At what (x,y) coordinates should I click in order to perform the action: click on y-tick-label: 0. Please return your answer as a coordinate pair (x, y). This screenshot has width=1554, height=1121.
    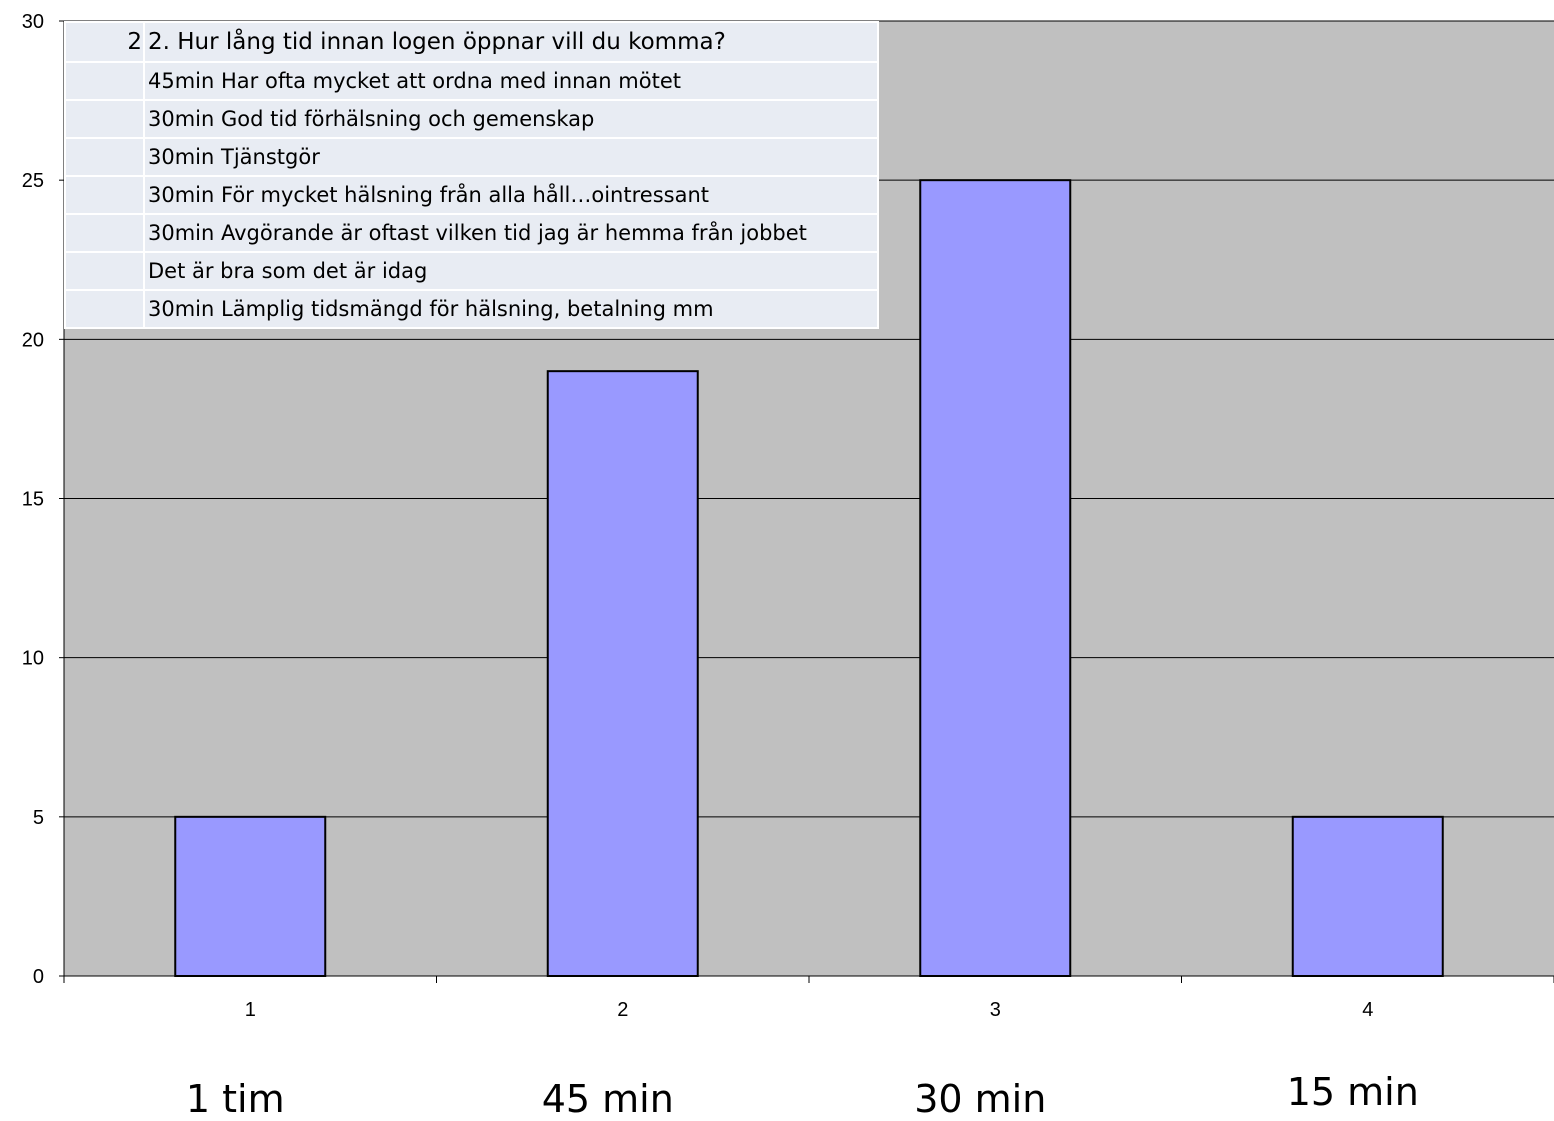
    Looking at the image, I should click on (38, 977).